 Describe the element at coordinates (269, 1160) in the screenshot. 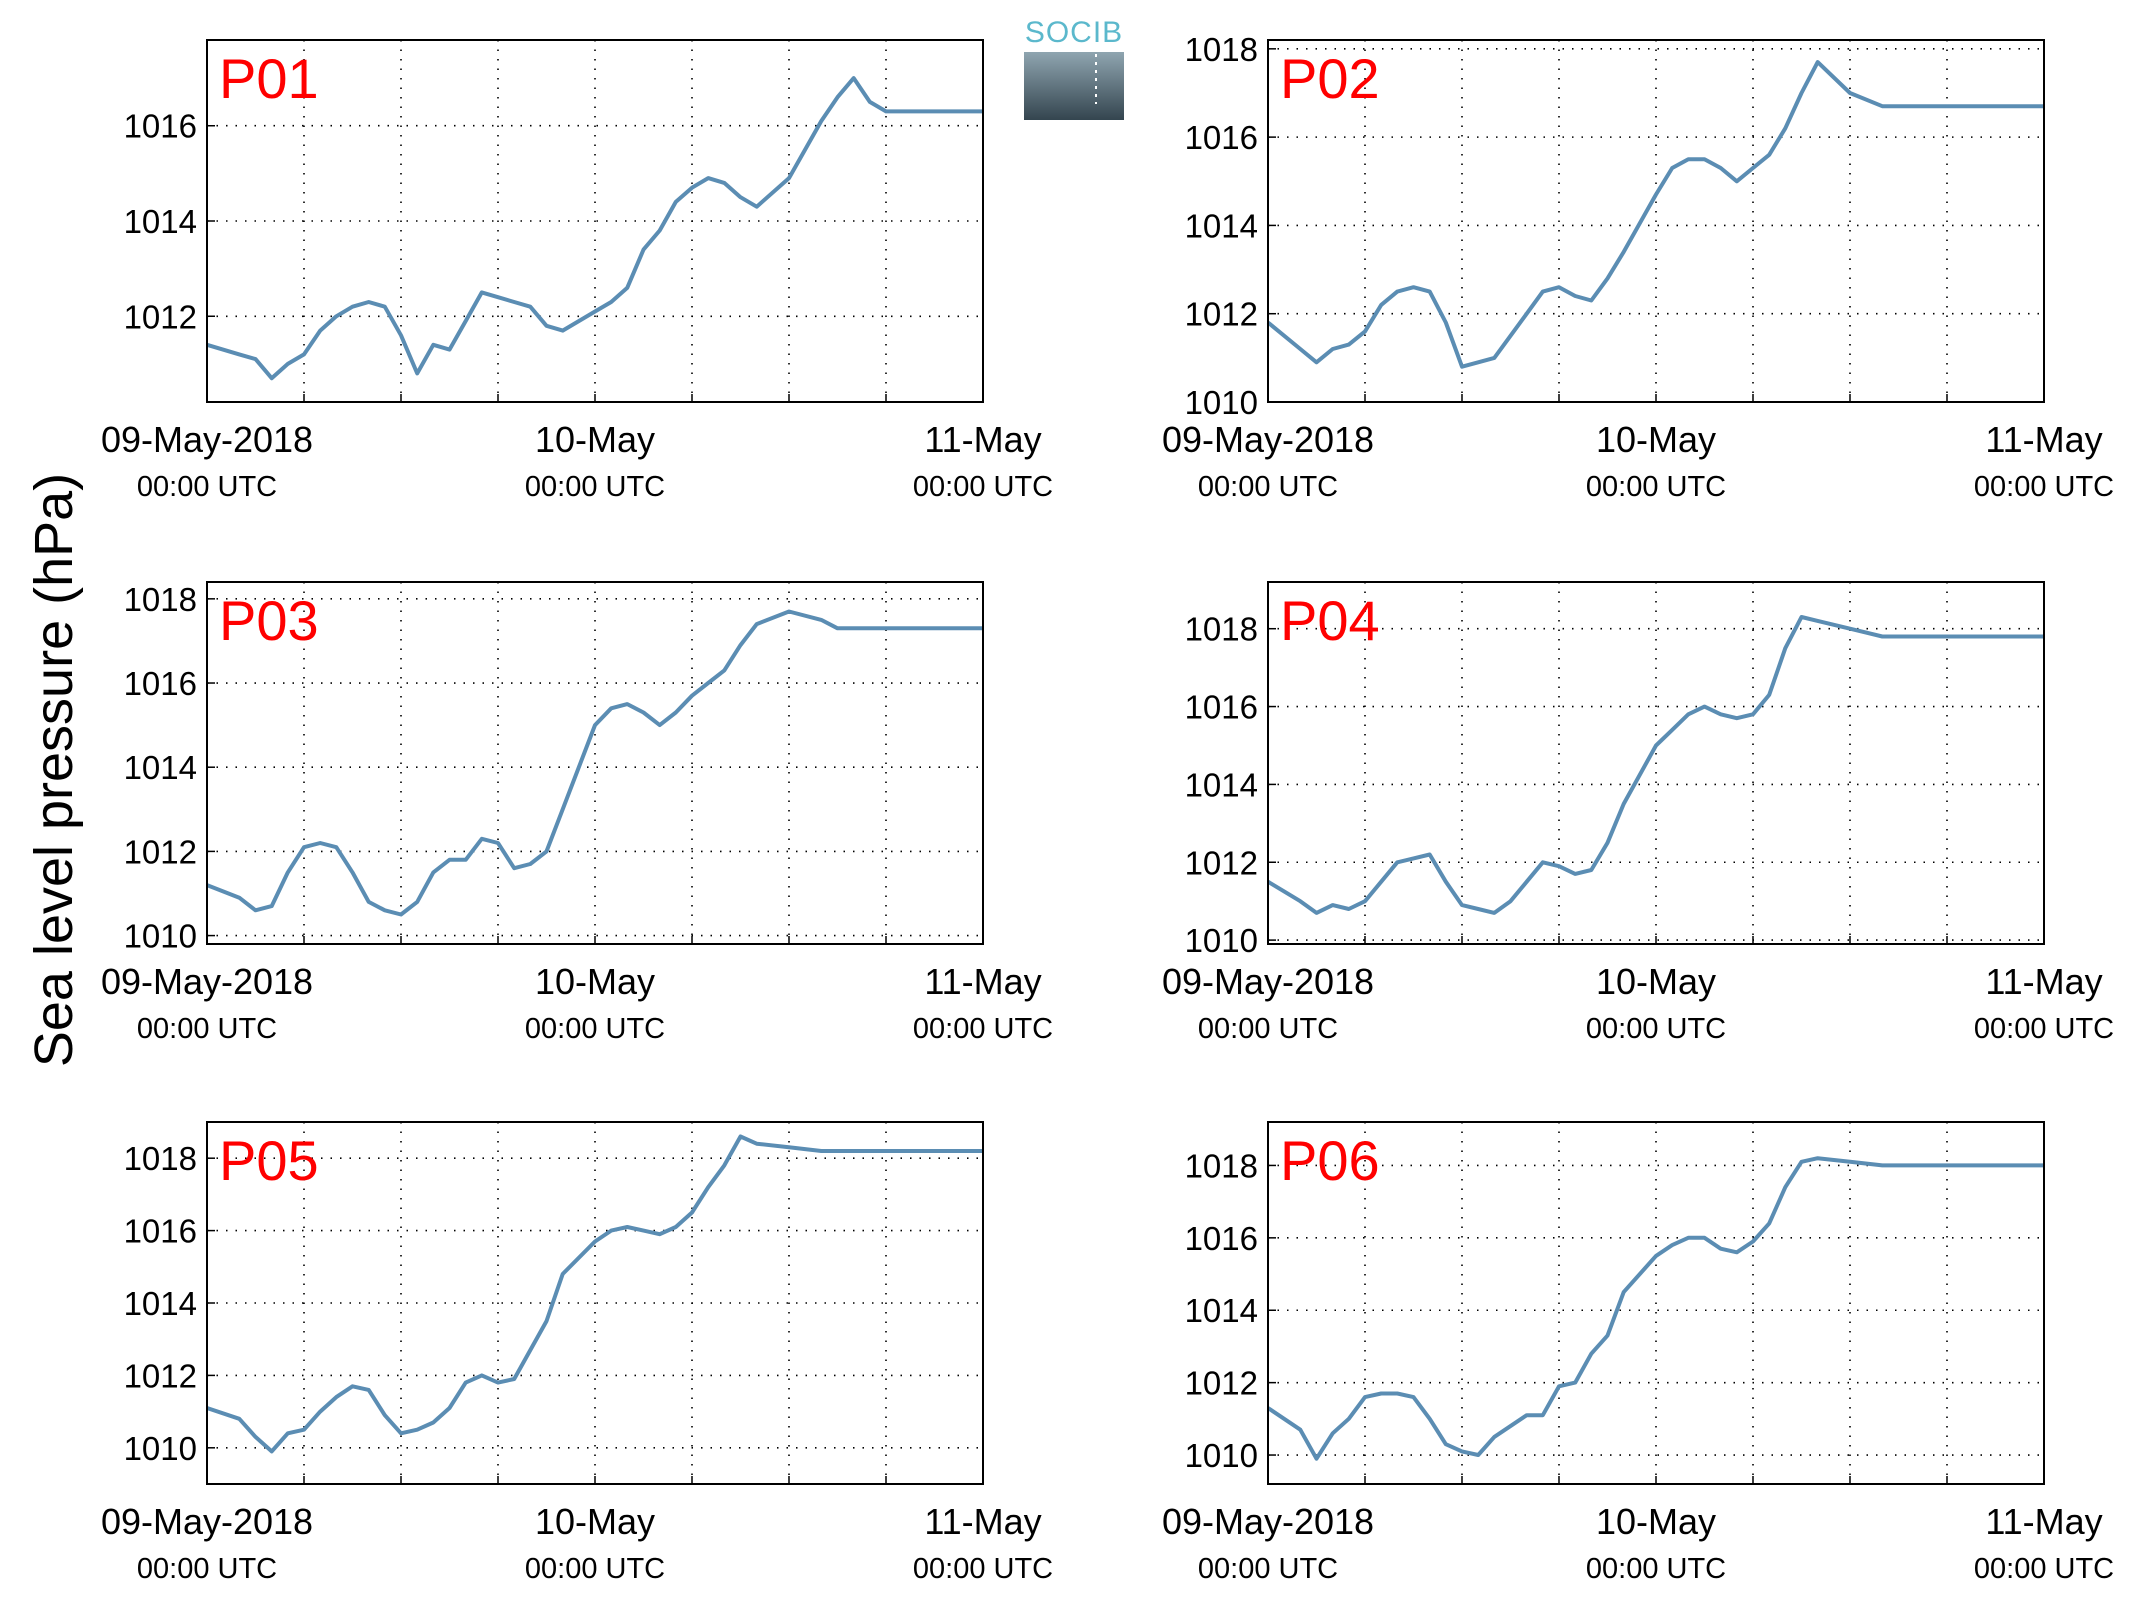

I see `station-label: P05` at that location.